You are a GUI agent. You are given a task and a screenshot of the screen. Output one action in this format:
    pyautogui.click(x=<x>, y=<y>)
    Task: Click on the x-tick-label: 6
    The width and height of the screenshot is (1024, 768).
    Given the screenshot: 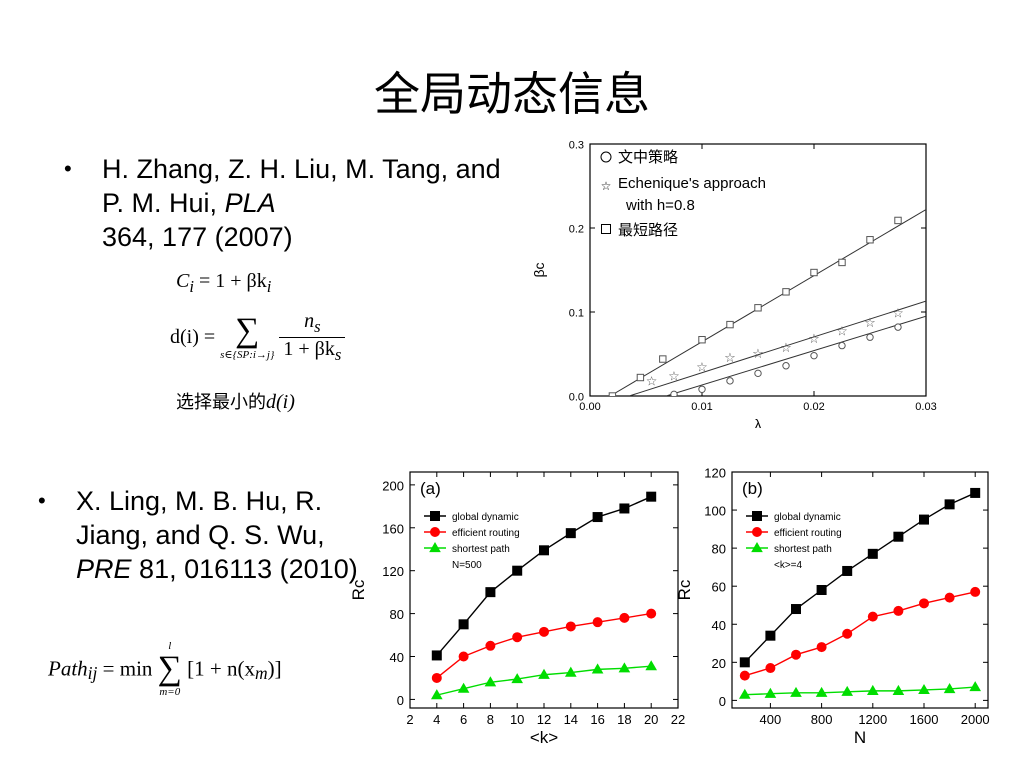 What is the action you would take?
    pyautogui.click(x=463, y=719)
    